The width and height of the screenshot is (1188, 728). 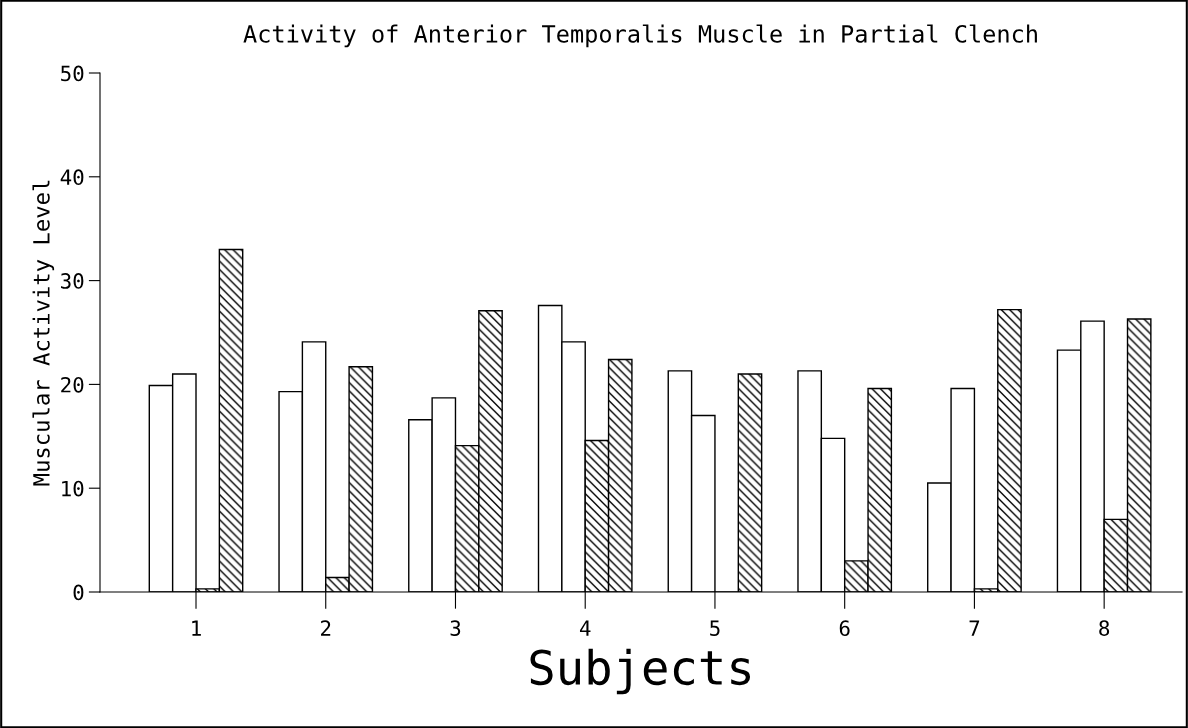 I want to click on y-tick-label: 40, so click(x=72, y=177).